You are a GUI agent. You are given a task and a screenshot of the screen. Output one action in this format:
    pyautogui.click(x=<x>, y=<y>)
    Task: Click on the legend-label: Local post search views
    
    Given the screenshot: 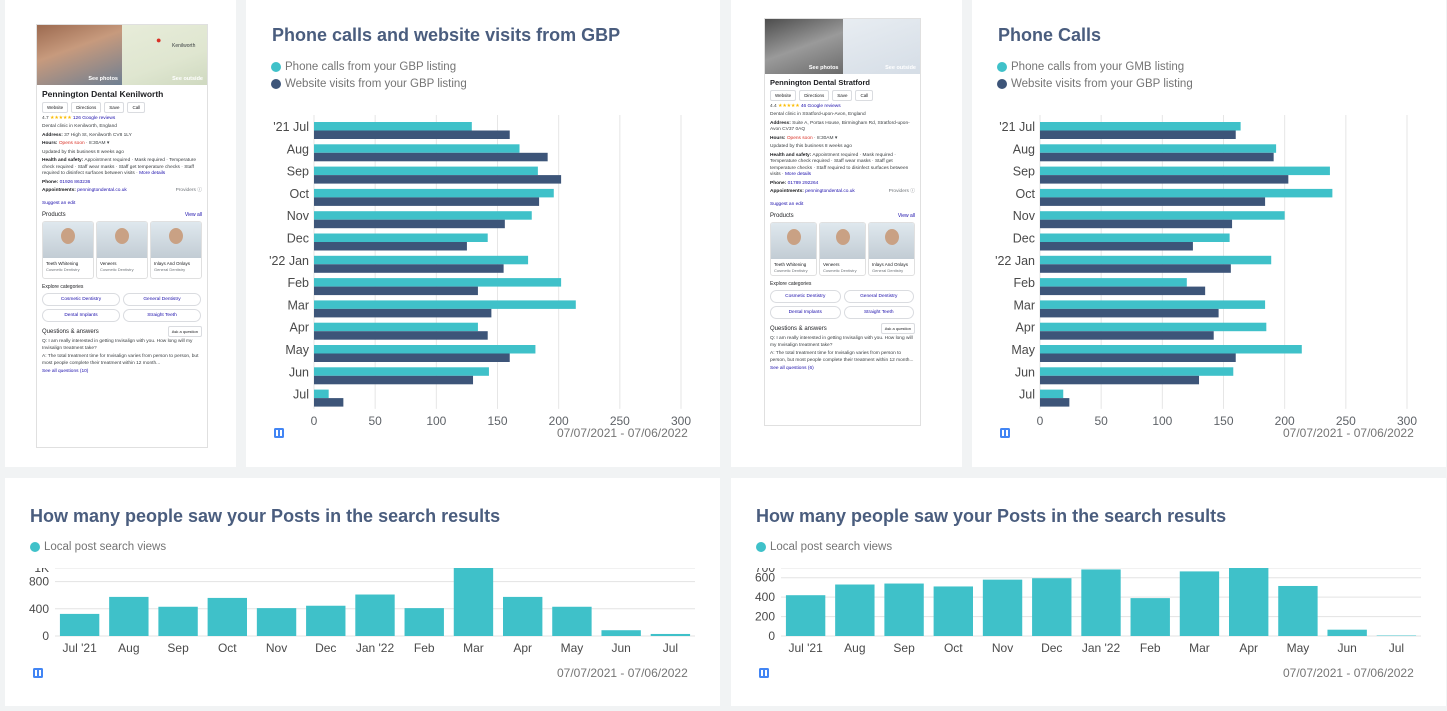 What is the action you would take?
    pyautogui.click(x=105, y=546)
    